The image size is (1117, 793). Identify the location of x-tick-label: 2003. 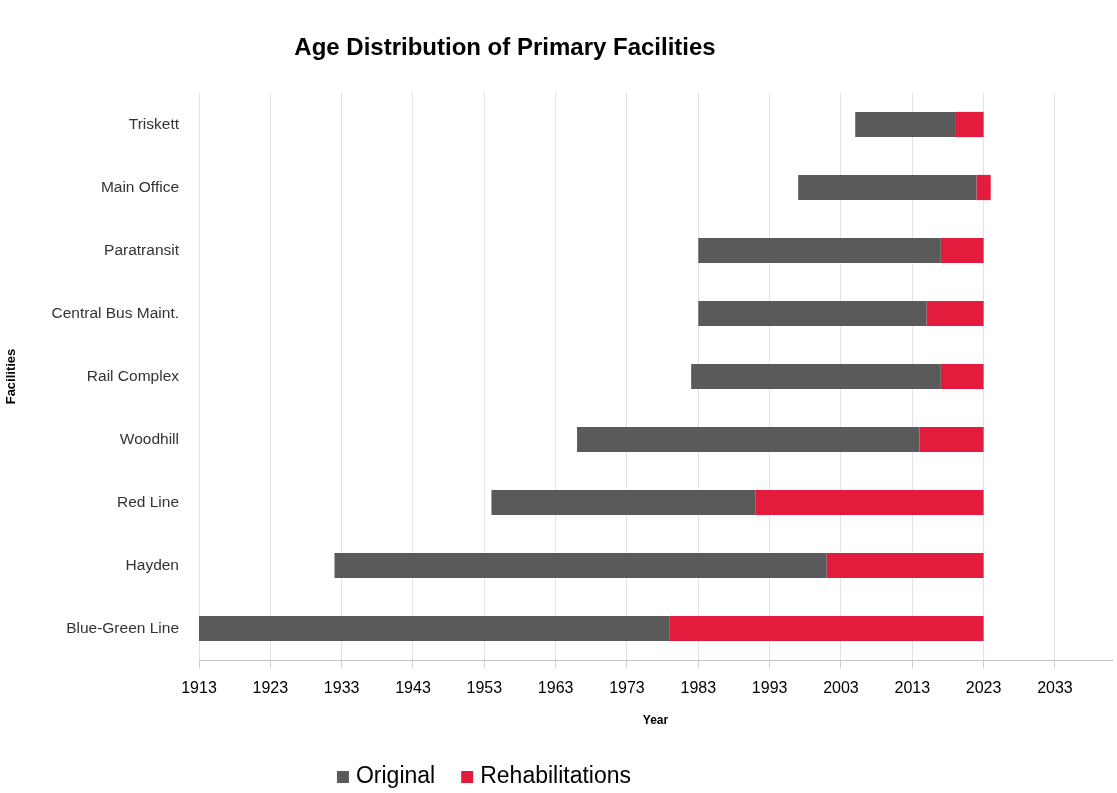
(841, 688).